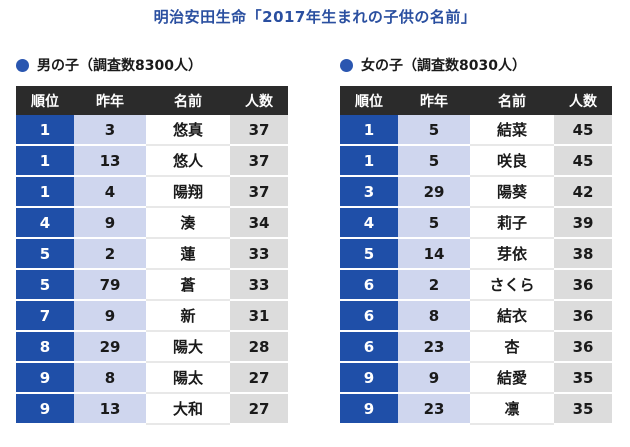 This screenshot has height=447, width=630. What do you see at coordinates (110, 409) in the screenshot?
I see `last-year-cell: 13` at bounding box center [110, 409].